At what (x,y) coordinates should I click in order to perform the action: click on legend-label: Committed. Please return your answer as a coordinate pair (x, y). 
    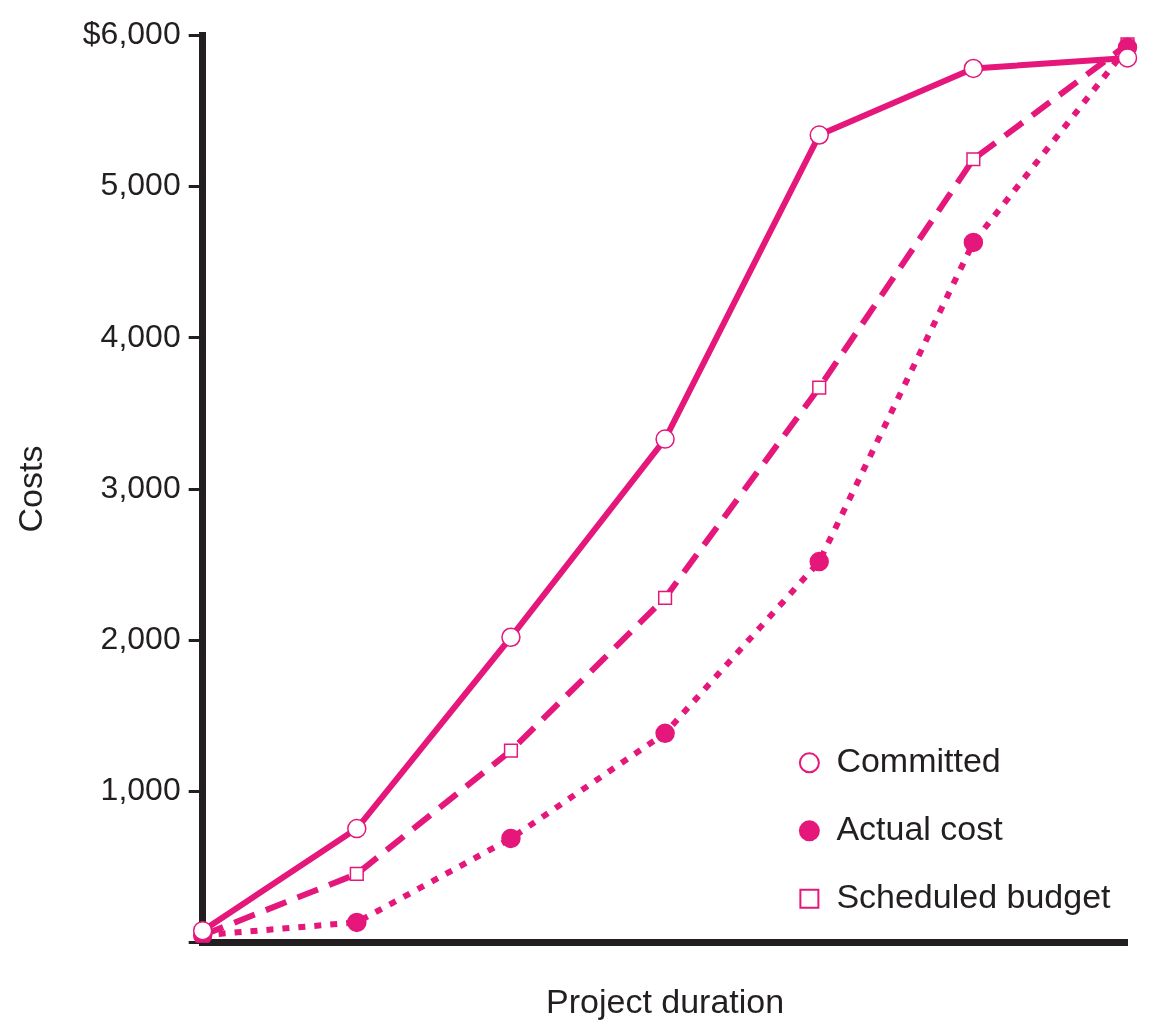
    Looking at the image, I should click on (918, 760).